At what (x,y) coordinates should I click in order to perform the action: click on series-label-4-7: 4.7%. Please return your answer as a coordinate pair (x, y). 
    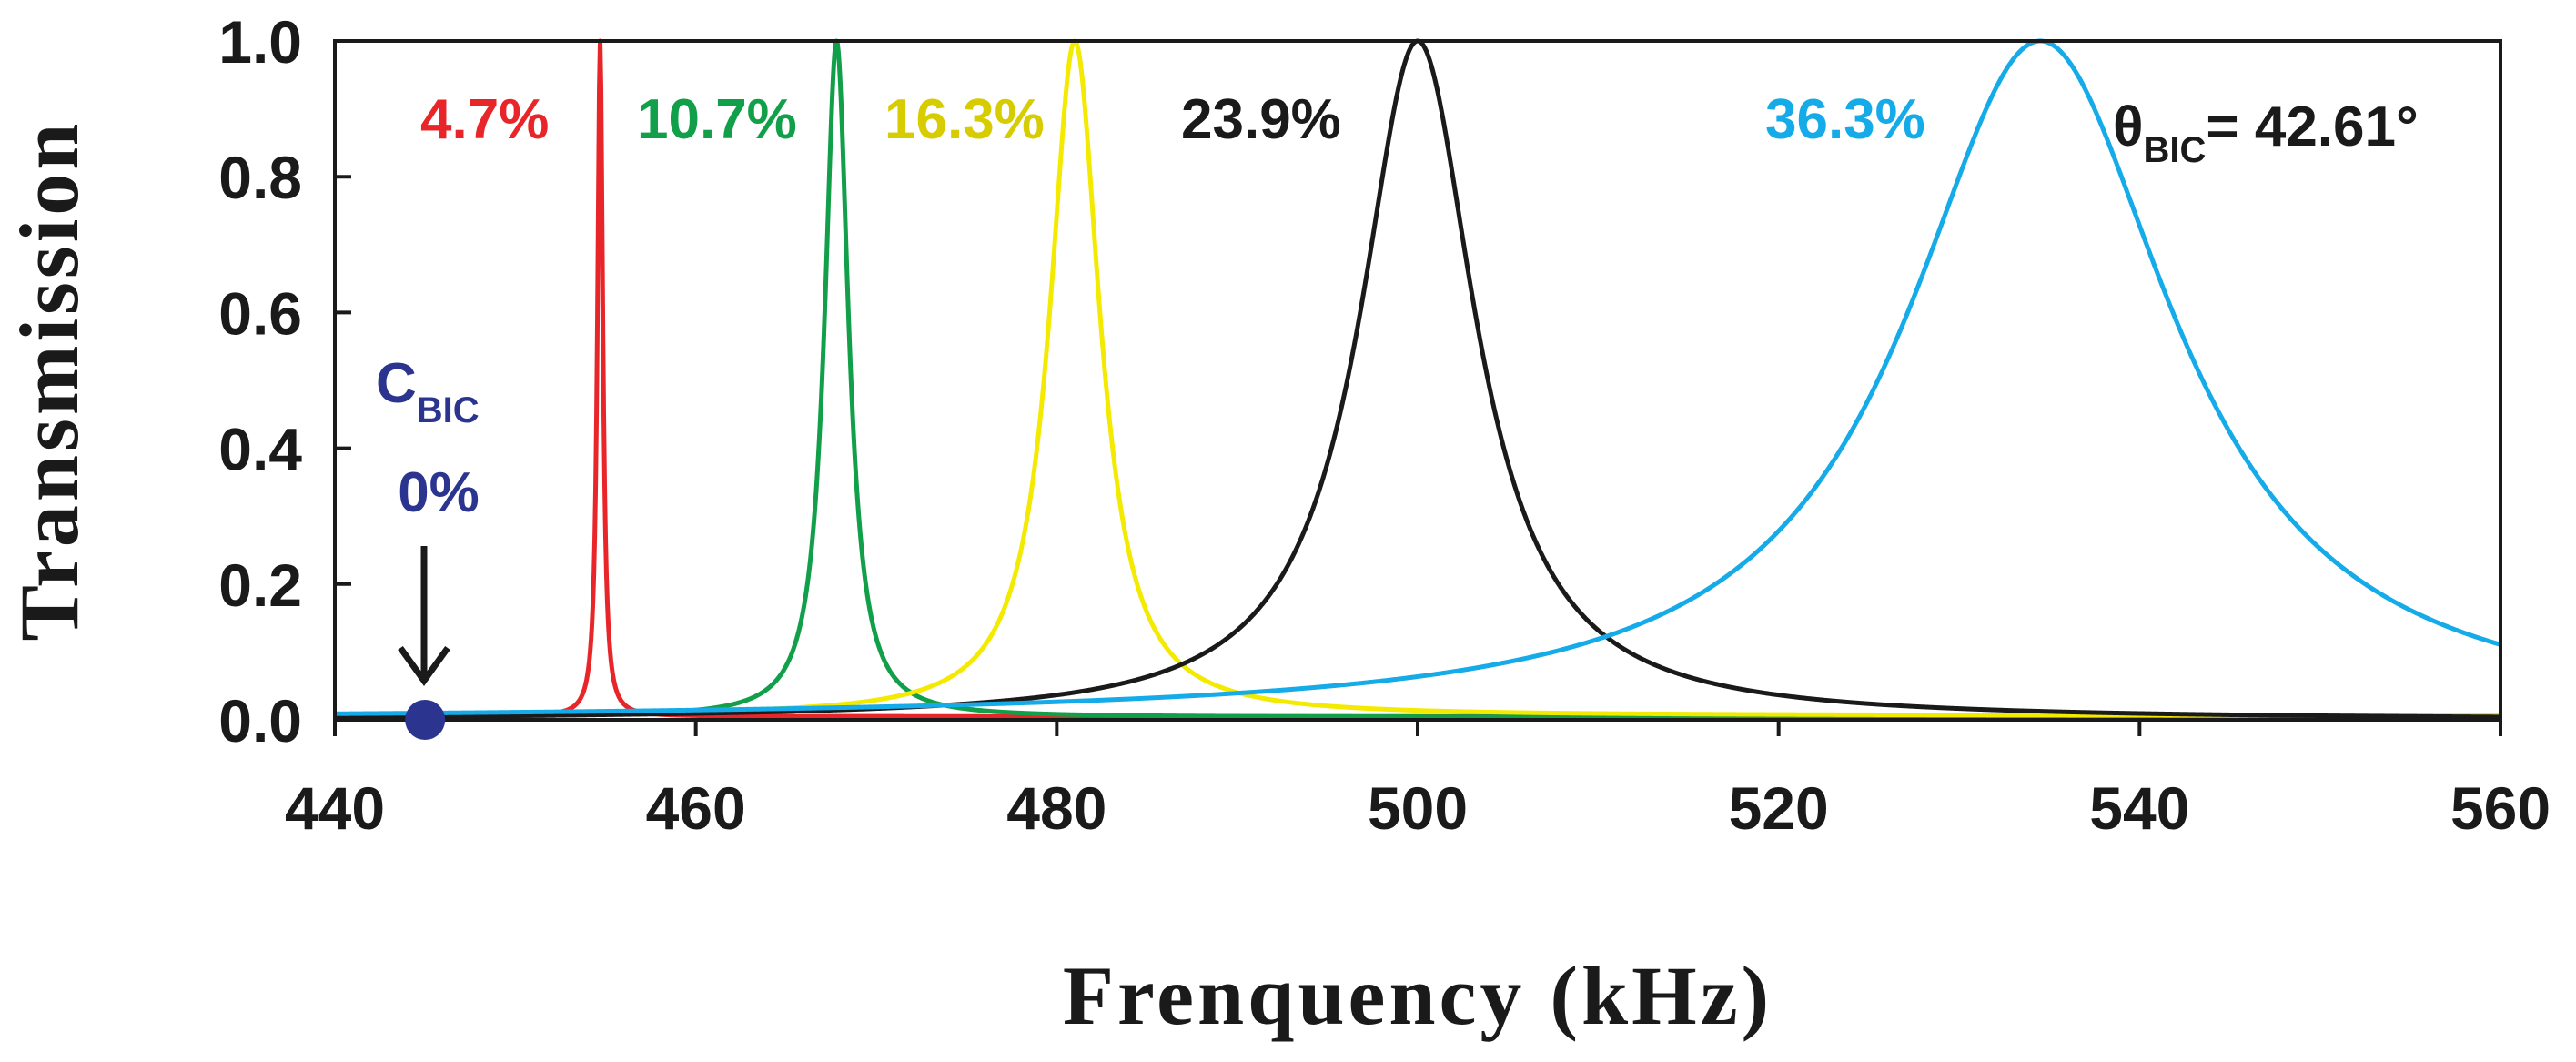
    Looking at the image, I should click on (484, 119).